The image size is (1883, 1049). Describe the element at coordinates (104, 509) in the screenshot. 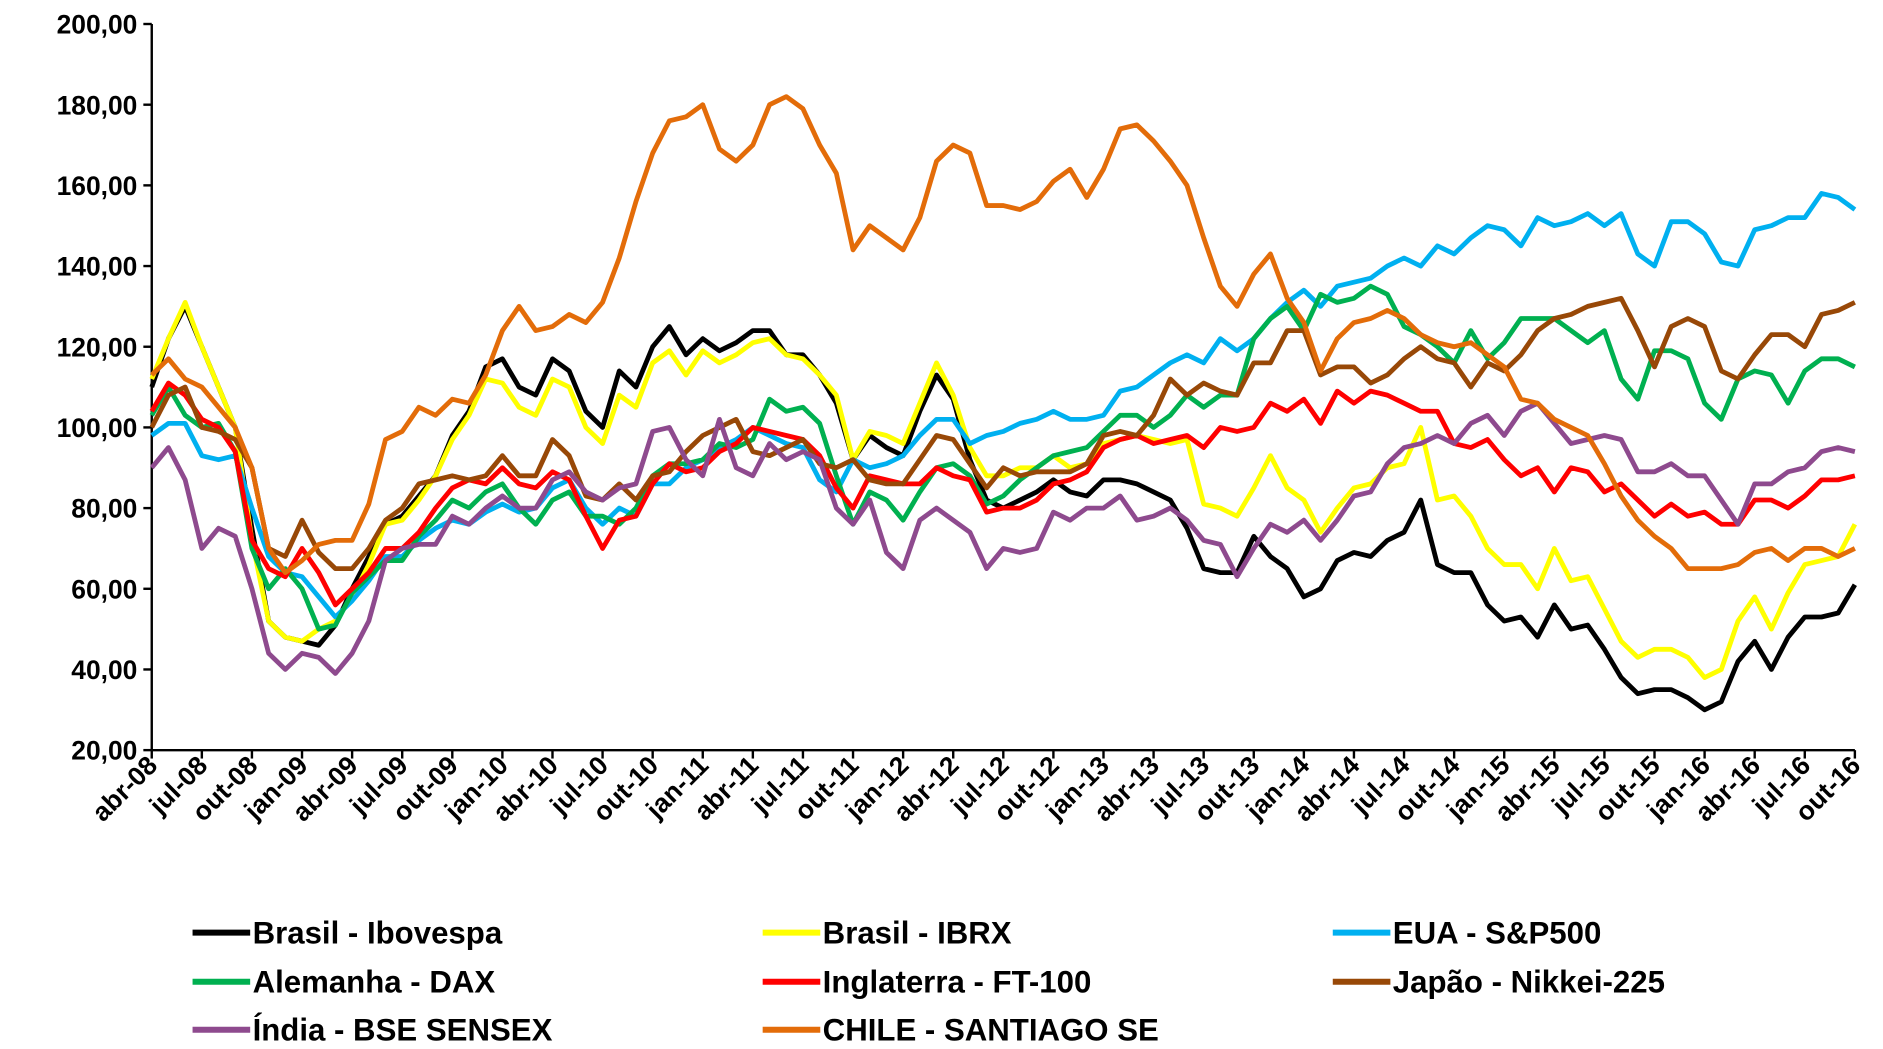

I see `y-tick-label: 80,00` at that location.